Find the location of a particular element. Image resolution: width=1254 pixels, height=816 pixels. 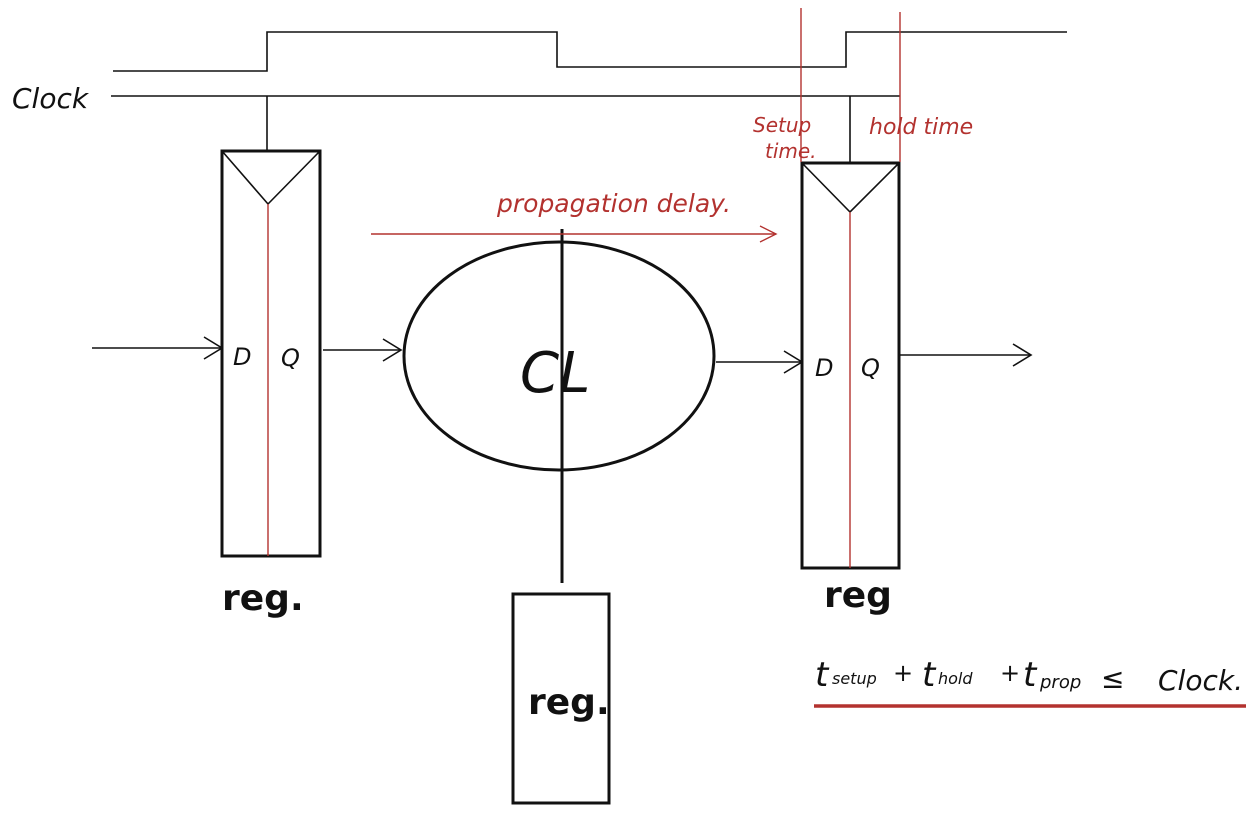

register-bottom-box is located at coordinates (561, 698).